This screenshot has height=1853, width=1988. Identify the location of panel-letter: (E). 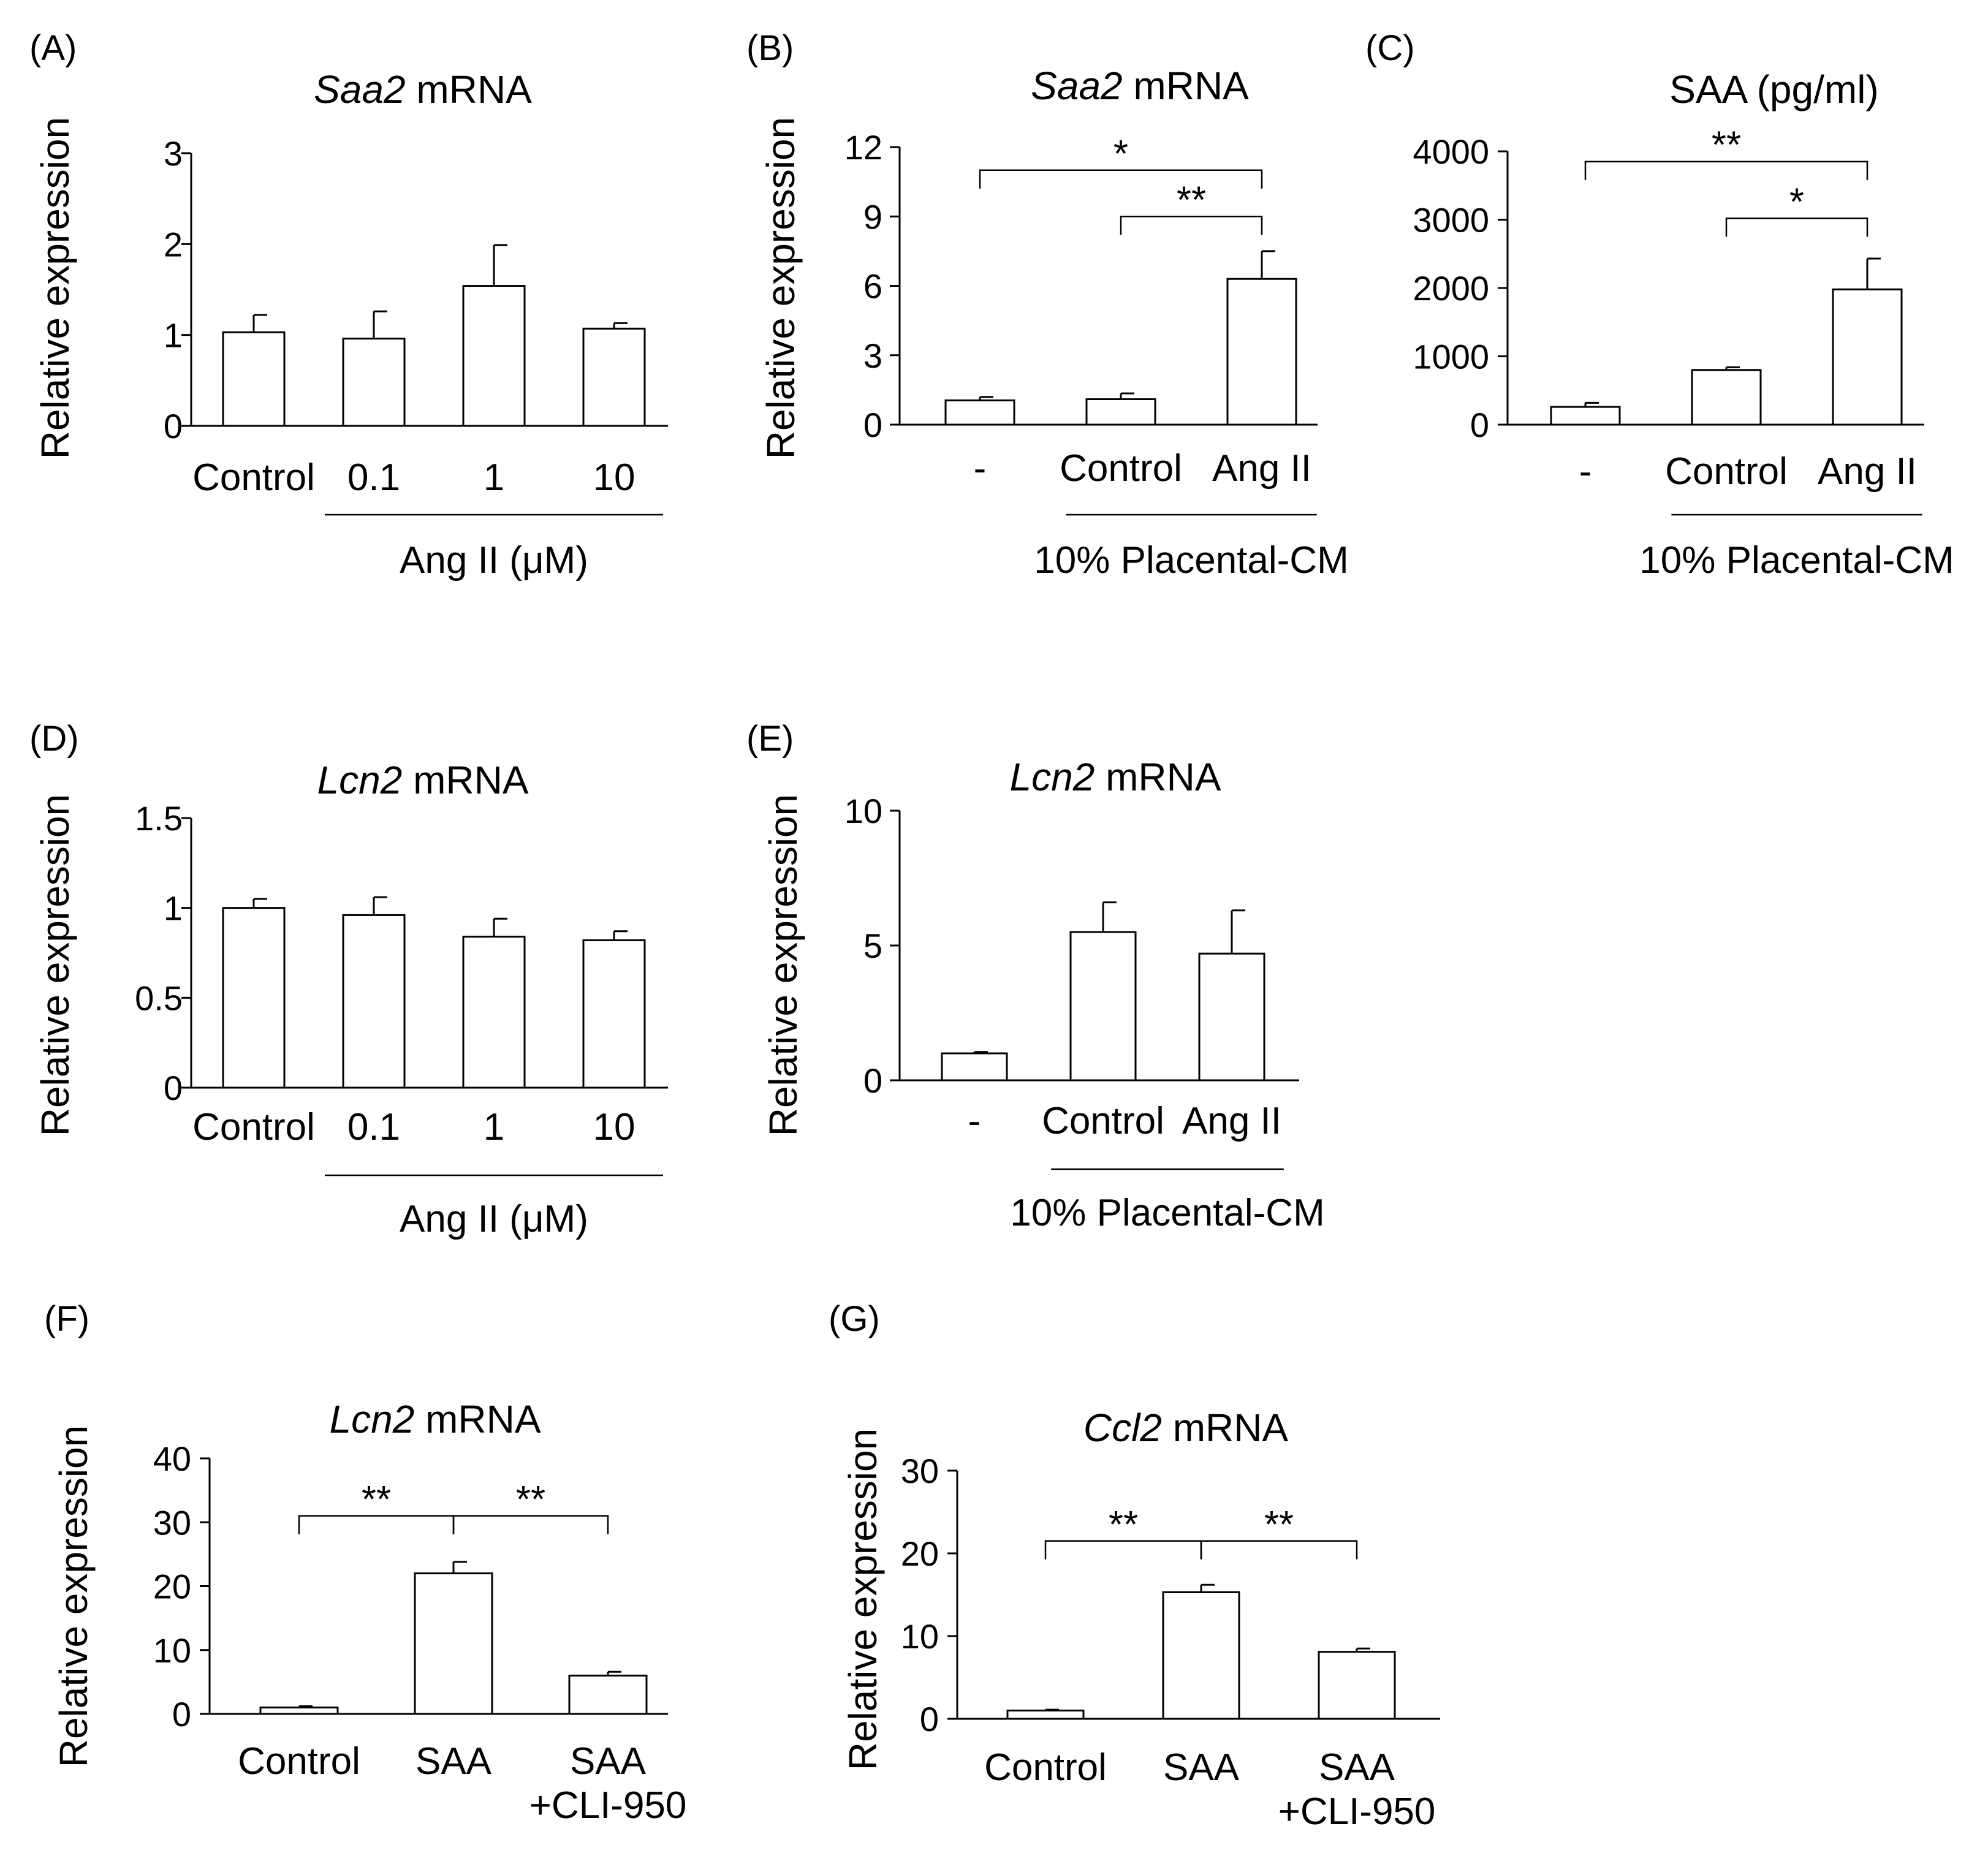
(770, 739).